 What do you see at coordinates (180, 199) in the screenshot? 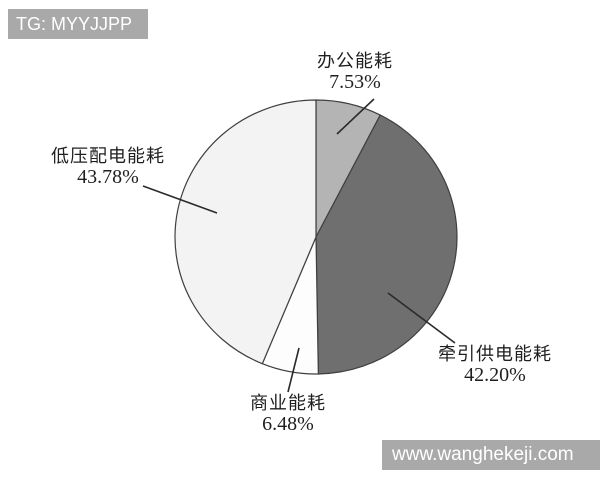
I see `leader-line-low-voltage` at bounding box center [180, 199].